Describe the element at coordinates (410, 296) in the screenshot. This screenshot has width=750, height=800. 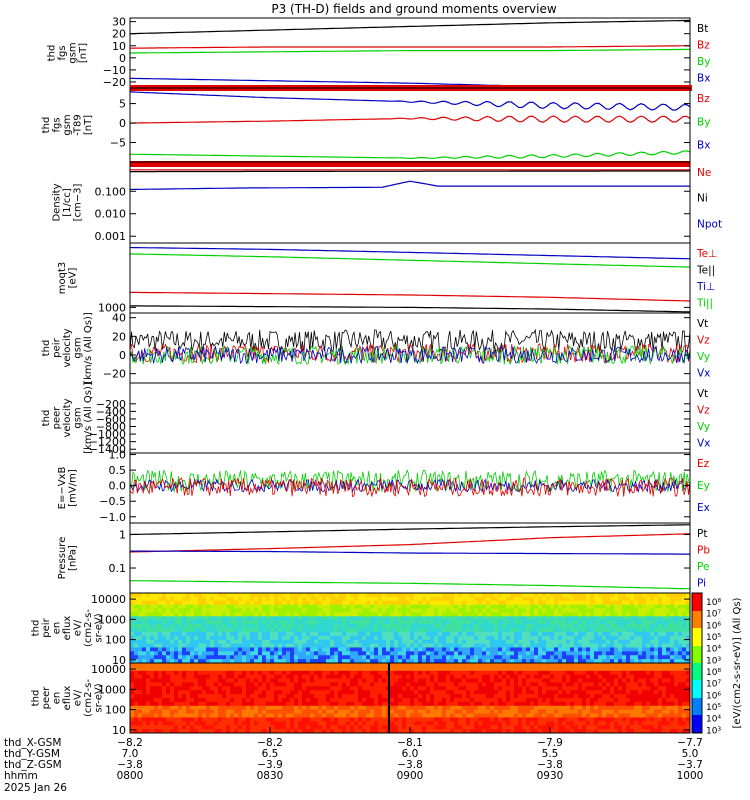
I see `series-Te⊥` at that location.